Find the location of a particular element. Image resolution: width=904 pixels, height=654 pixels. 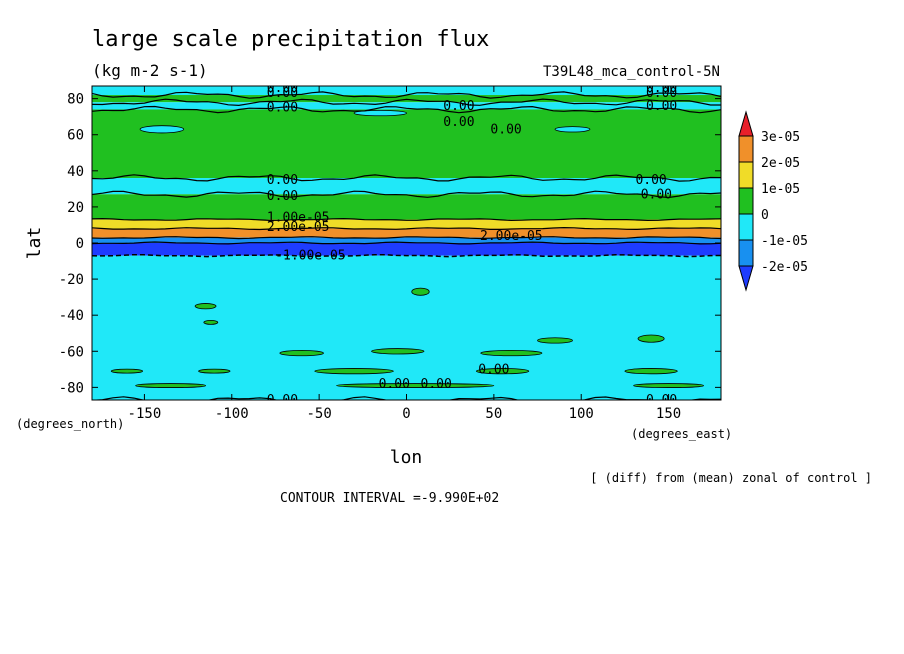

y-tick-label-7: 60 is located at coordinates (75, 136).